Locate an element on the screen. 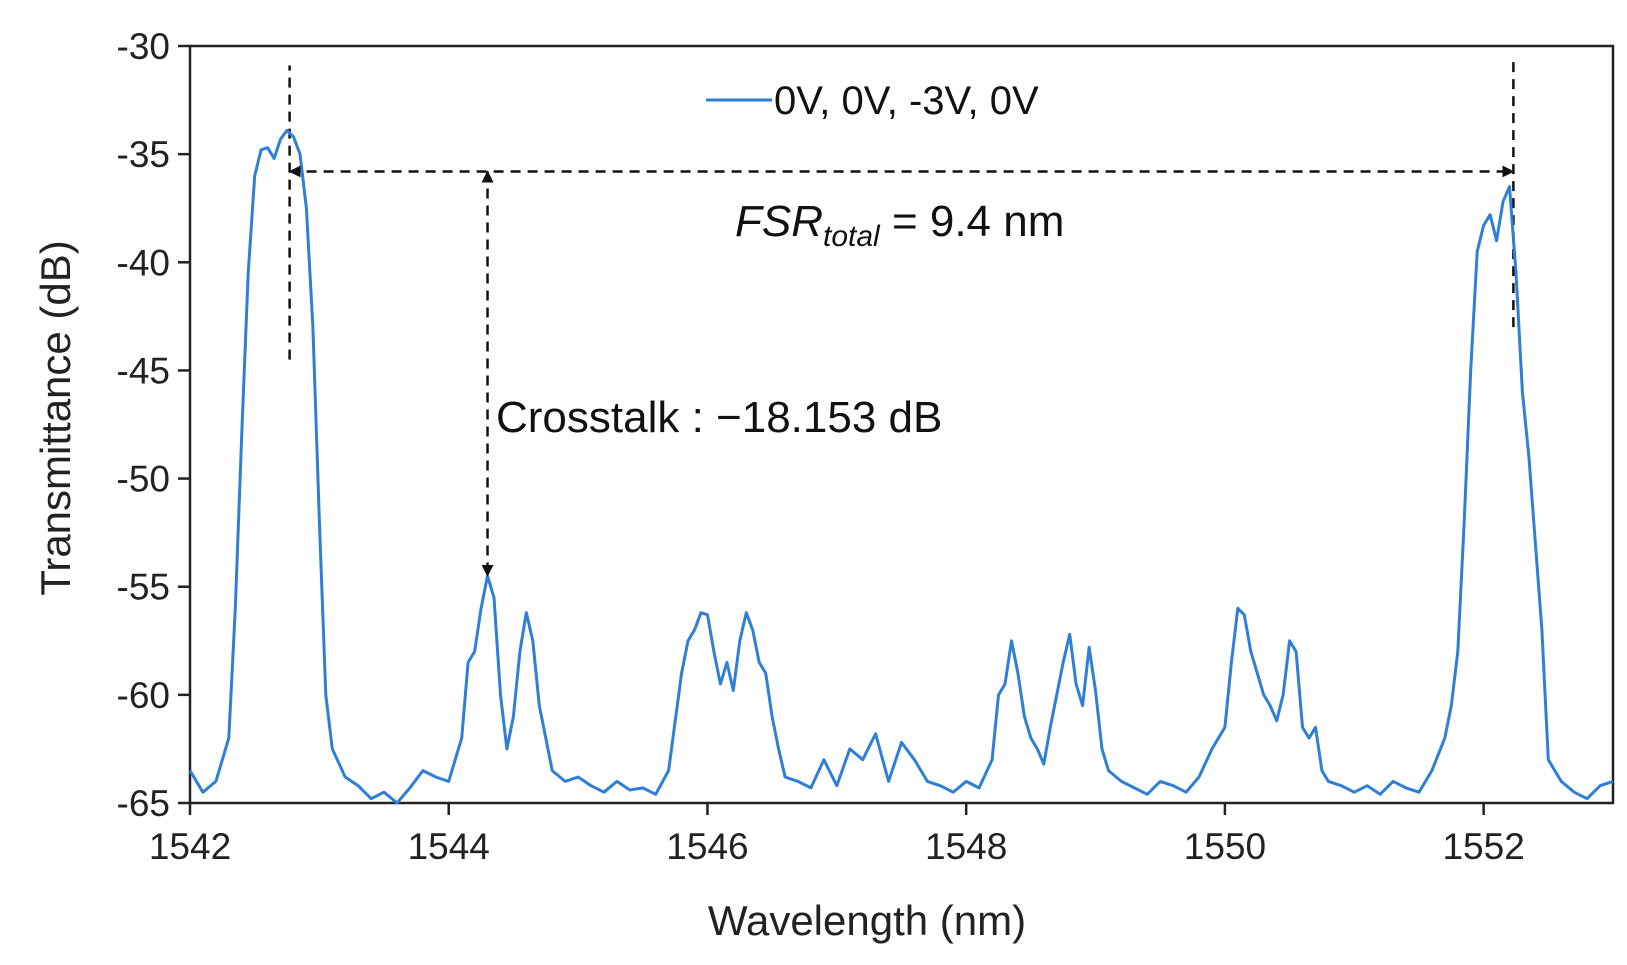 The height and width of the screenshot is (965, 1627). y-axis-ticks: -30 -35 -40 -45 -50 -55 -60 -65 is located at coordinates (153, 425).